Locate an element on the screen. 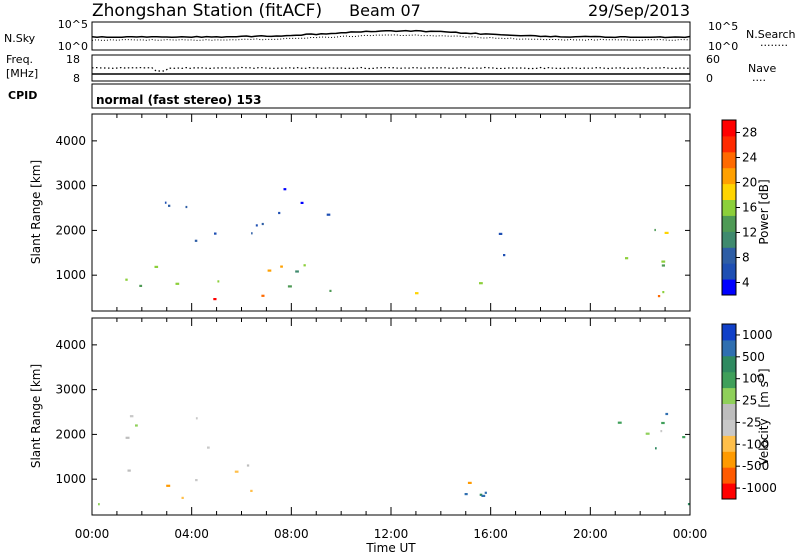  vel-ytick-label: 1000 is located at coordinates (70, 479).